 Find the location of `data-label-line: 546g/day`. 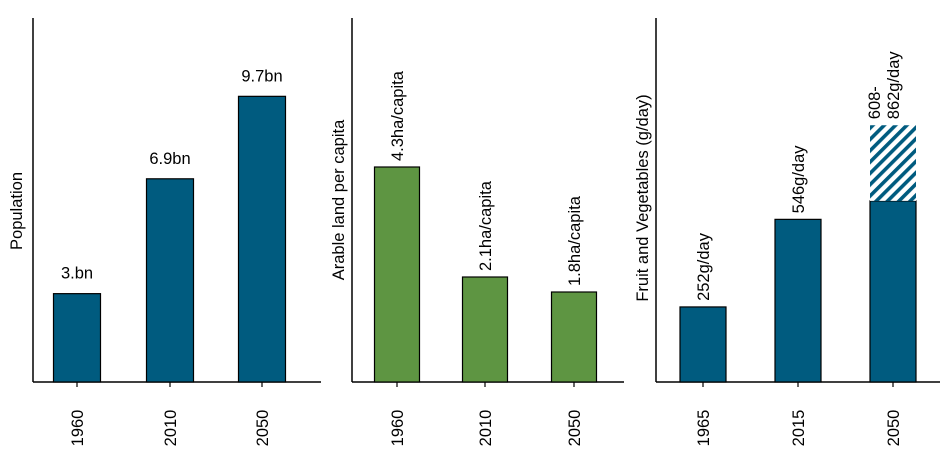

data-label-line: 546g/day is located at coordinates (799, 179).